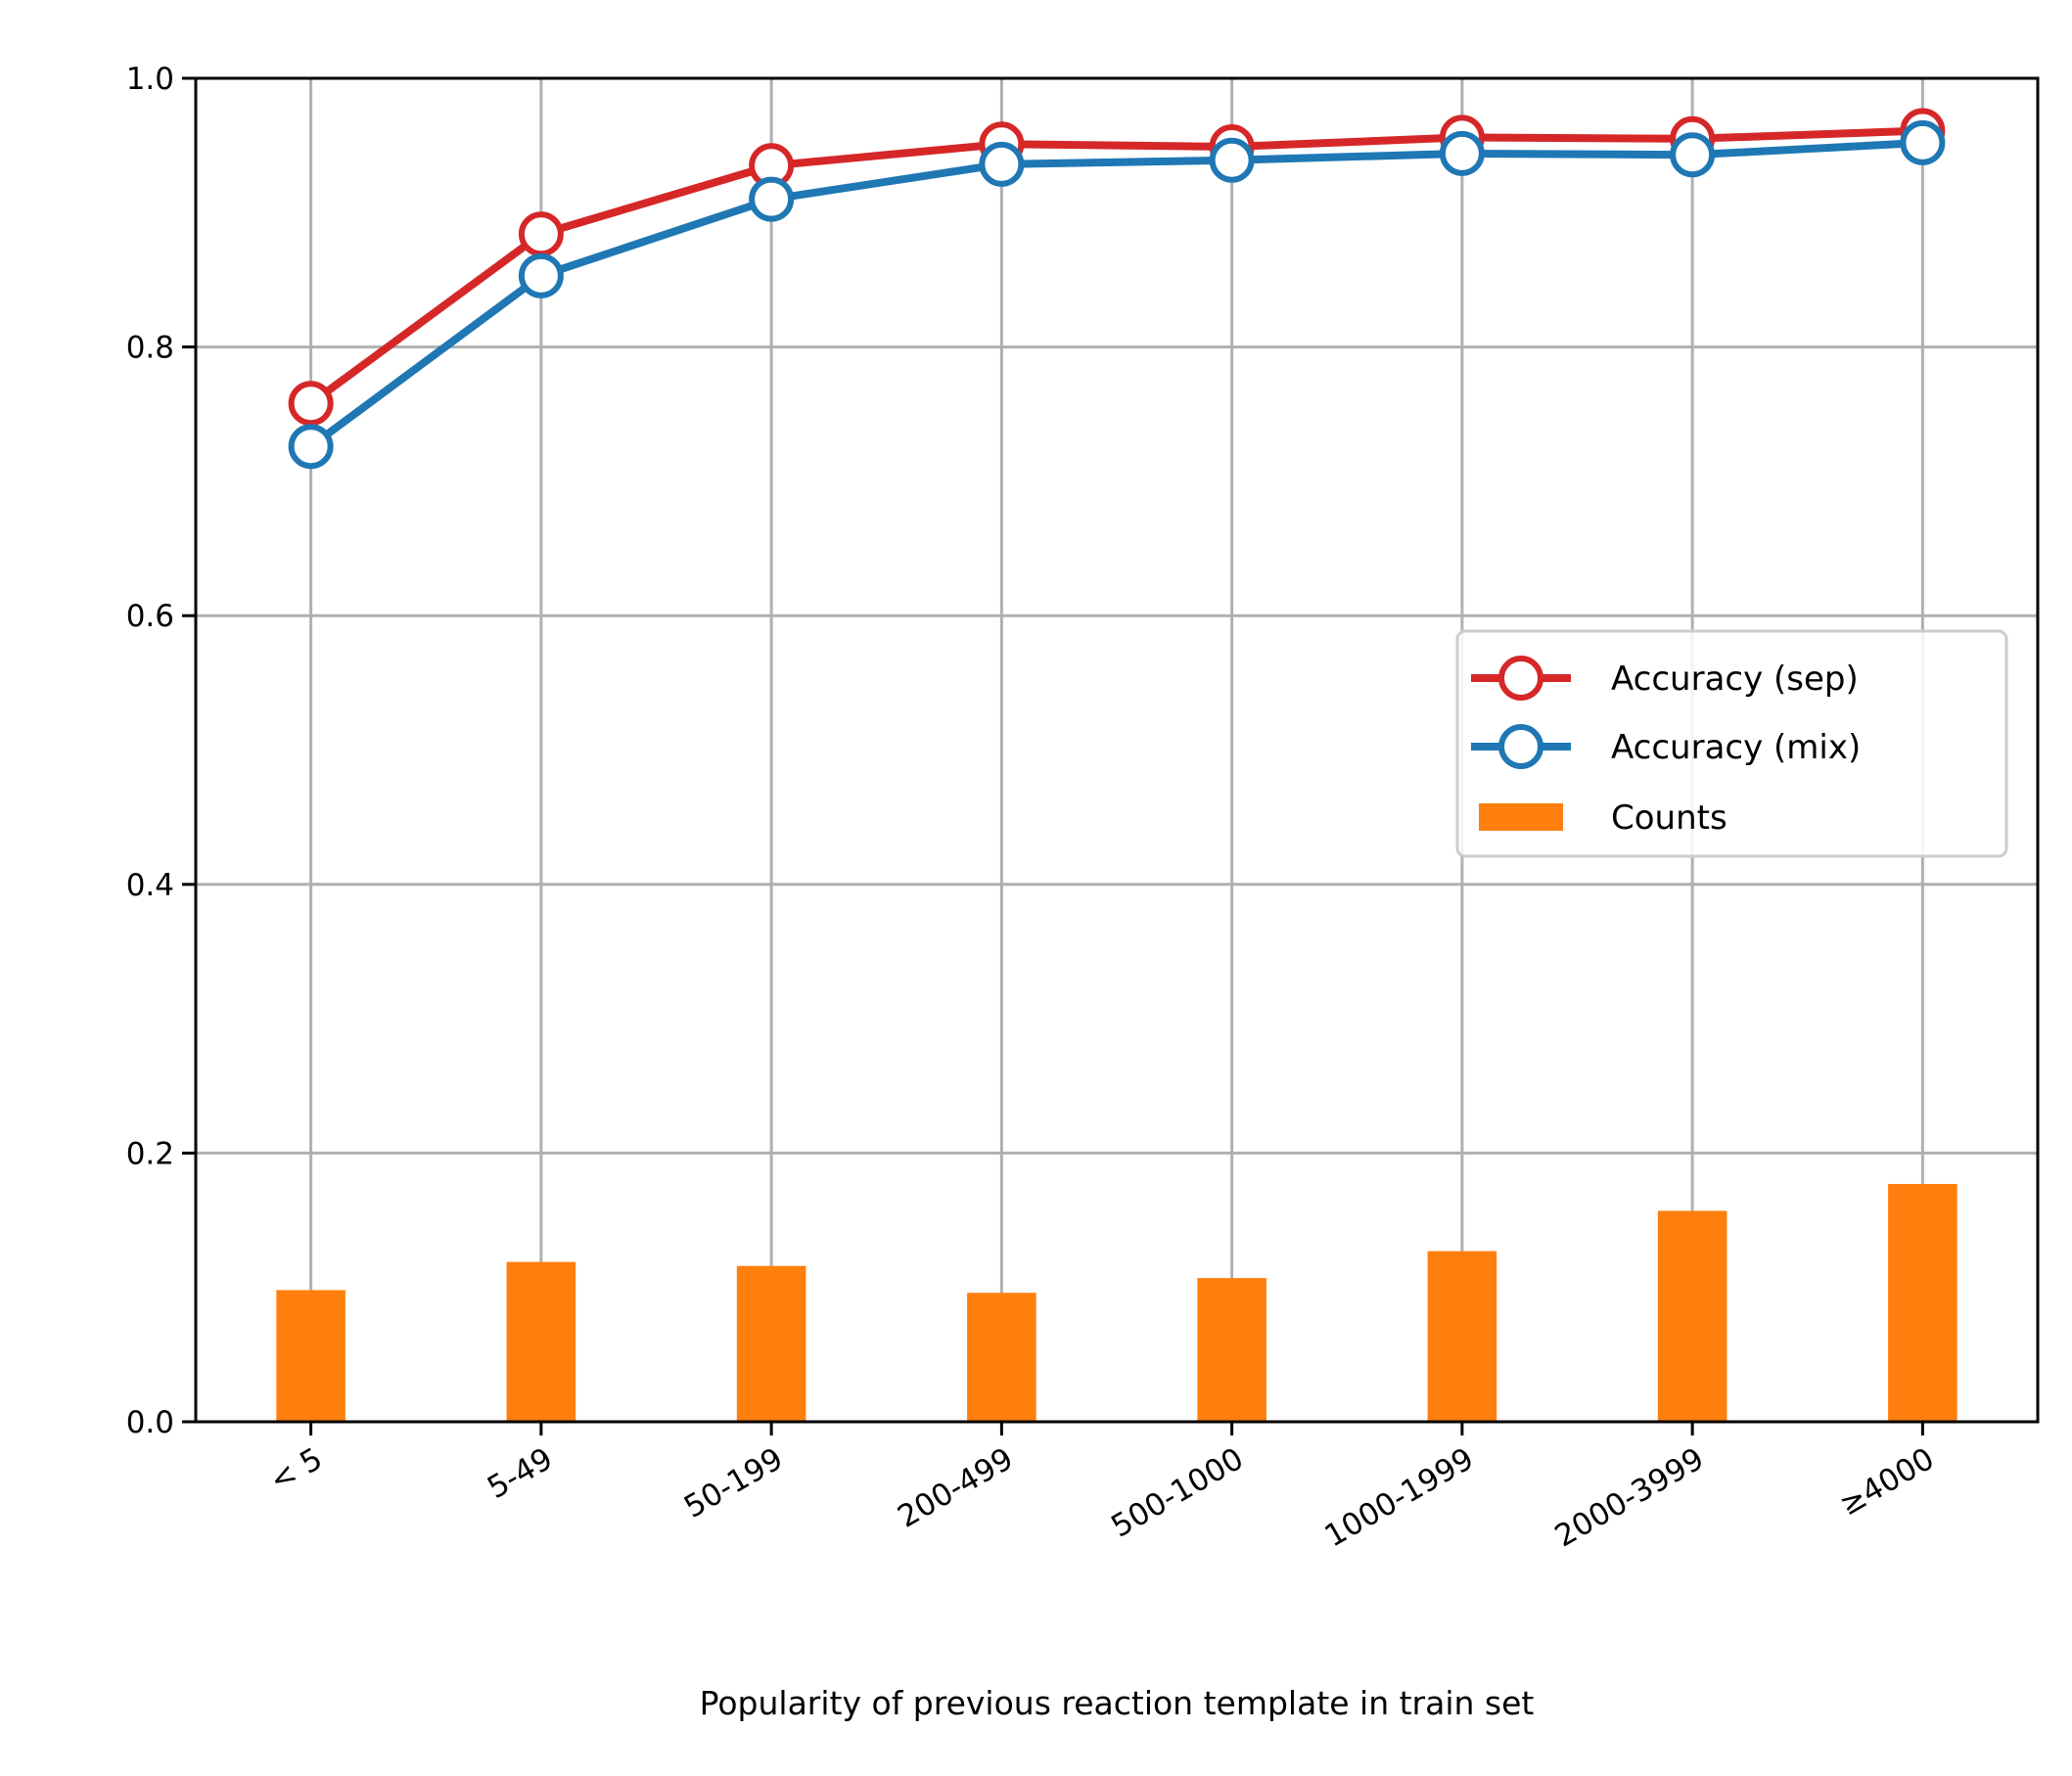 Image resolution: width=2072 pixels, height=1776 pixels. Describe the element at coordinates (150, 348) in the screenshot. I see `y-tick-label: 0.8` at that location.